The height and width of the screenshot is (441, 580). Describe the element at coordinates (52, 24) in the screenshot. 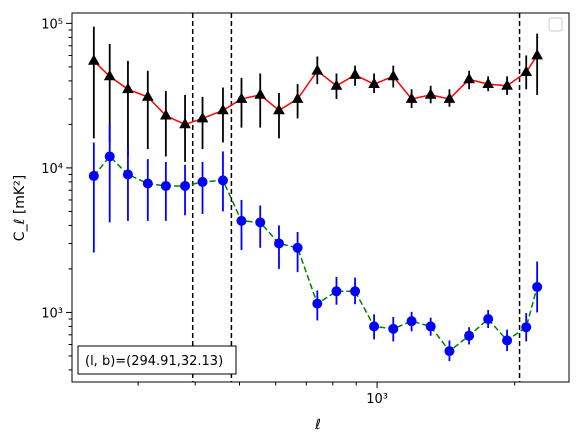

I see `y-tick-label: 10⁵` at that location.